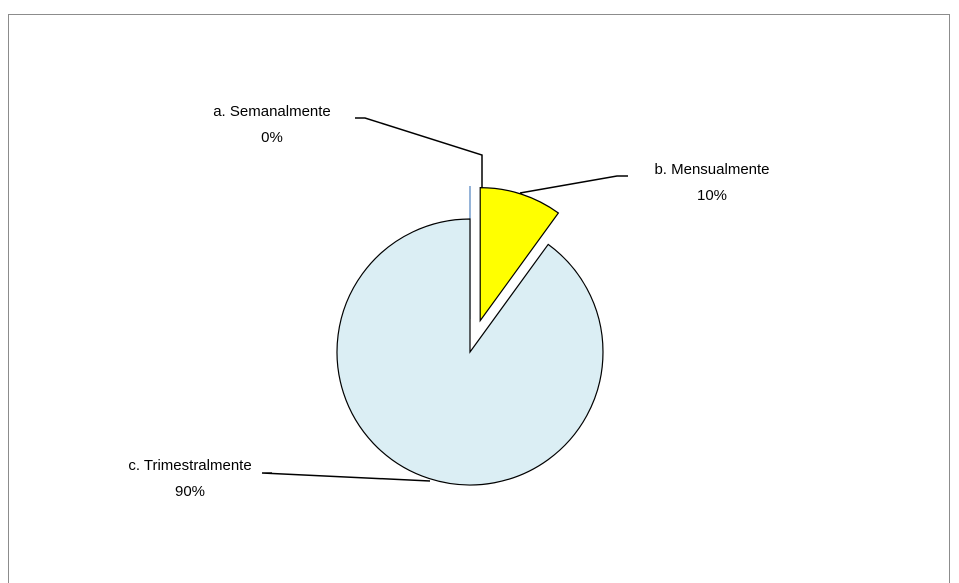  Describe the element at coordinates (272, 111) in the screenshot. I see `data-label-name: a. Semanalmente` at that location.